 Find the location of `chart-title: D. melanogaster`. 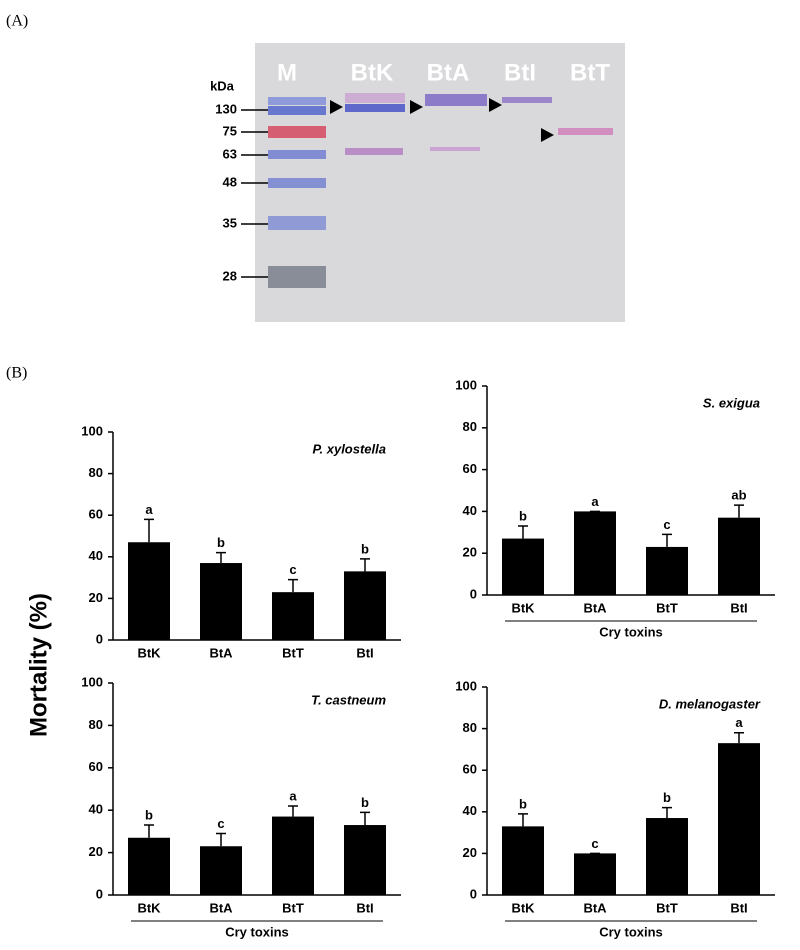

chart-title: D. melanogaster is located at coordinates (710, 703).